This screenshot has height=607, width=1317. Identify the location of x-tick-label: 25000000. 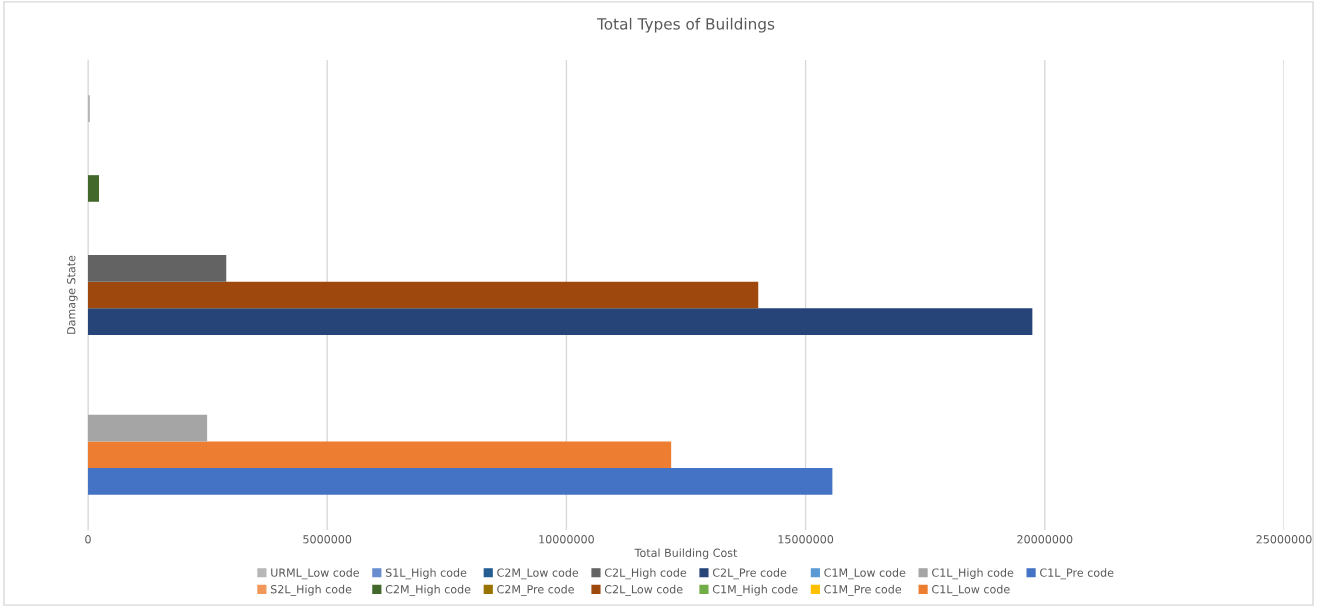
(1284, 539).